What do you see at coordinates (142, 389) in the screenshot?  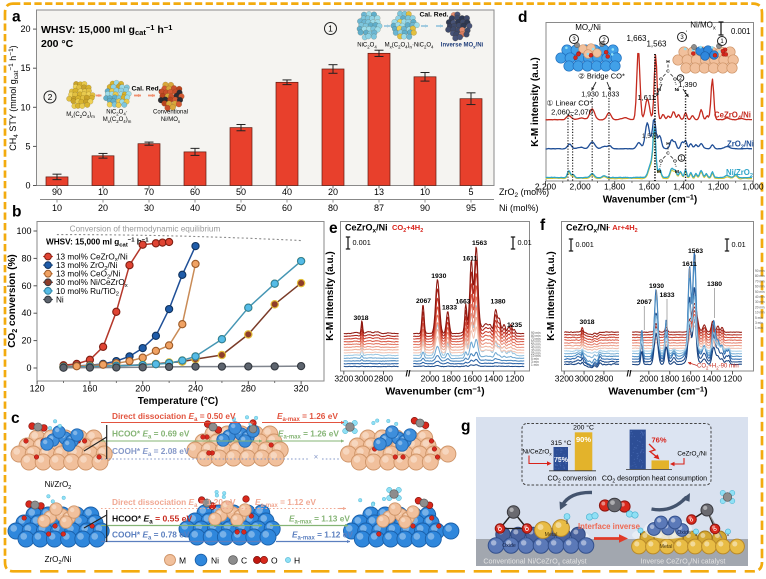 I see `svg-text: 200` at bounding box center [142, 389].